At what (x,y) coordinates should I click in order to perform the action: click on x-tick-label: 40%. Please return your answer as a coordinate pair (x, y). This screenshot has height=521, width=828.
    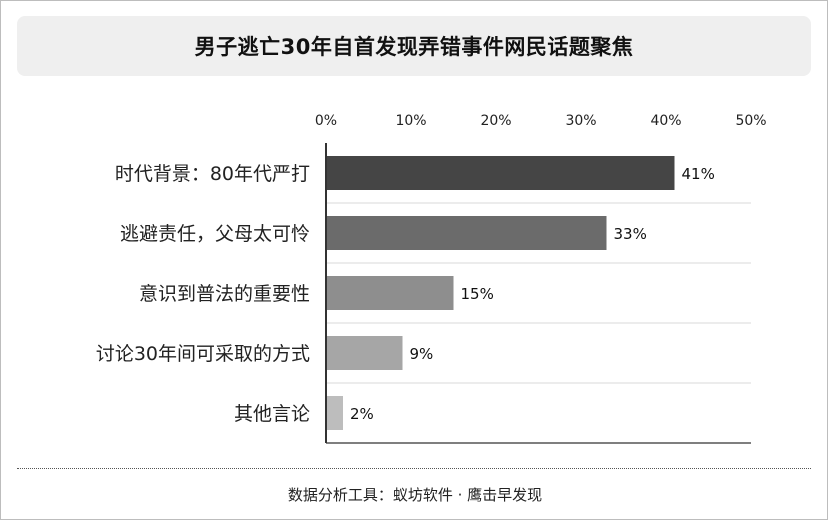
    Looking at the image, I should click on (665, 121).